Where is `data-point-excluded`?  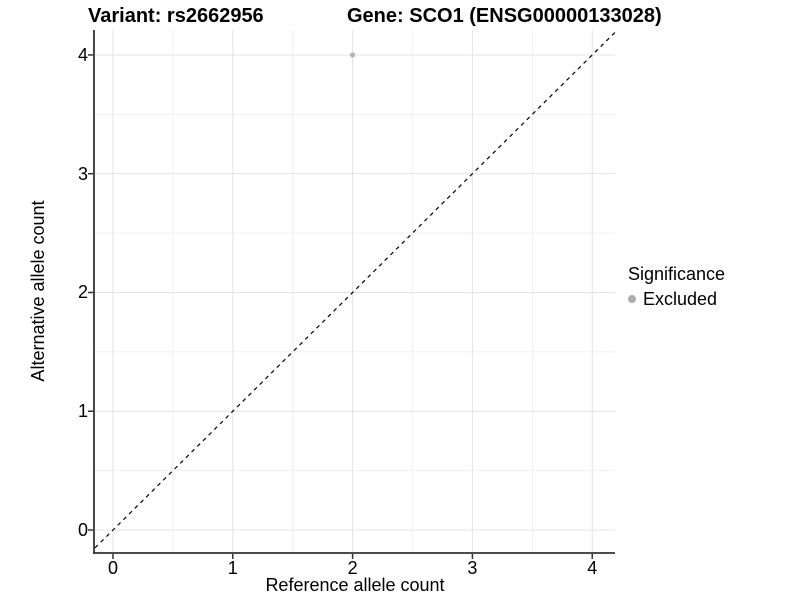 data-point-excluded is located at coordinates (353, 55).